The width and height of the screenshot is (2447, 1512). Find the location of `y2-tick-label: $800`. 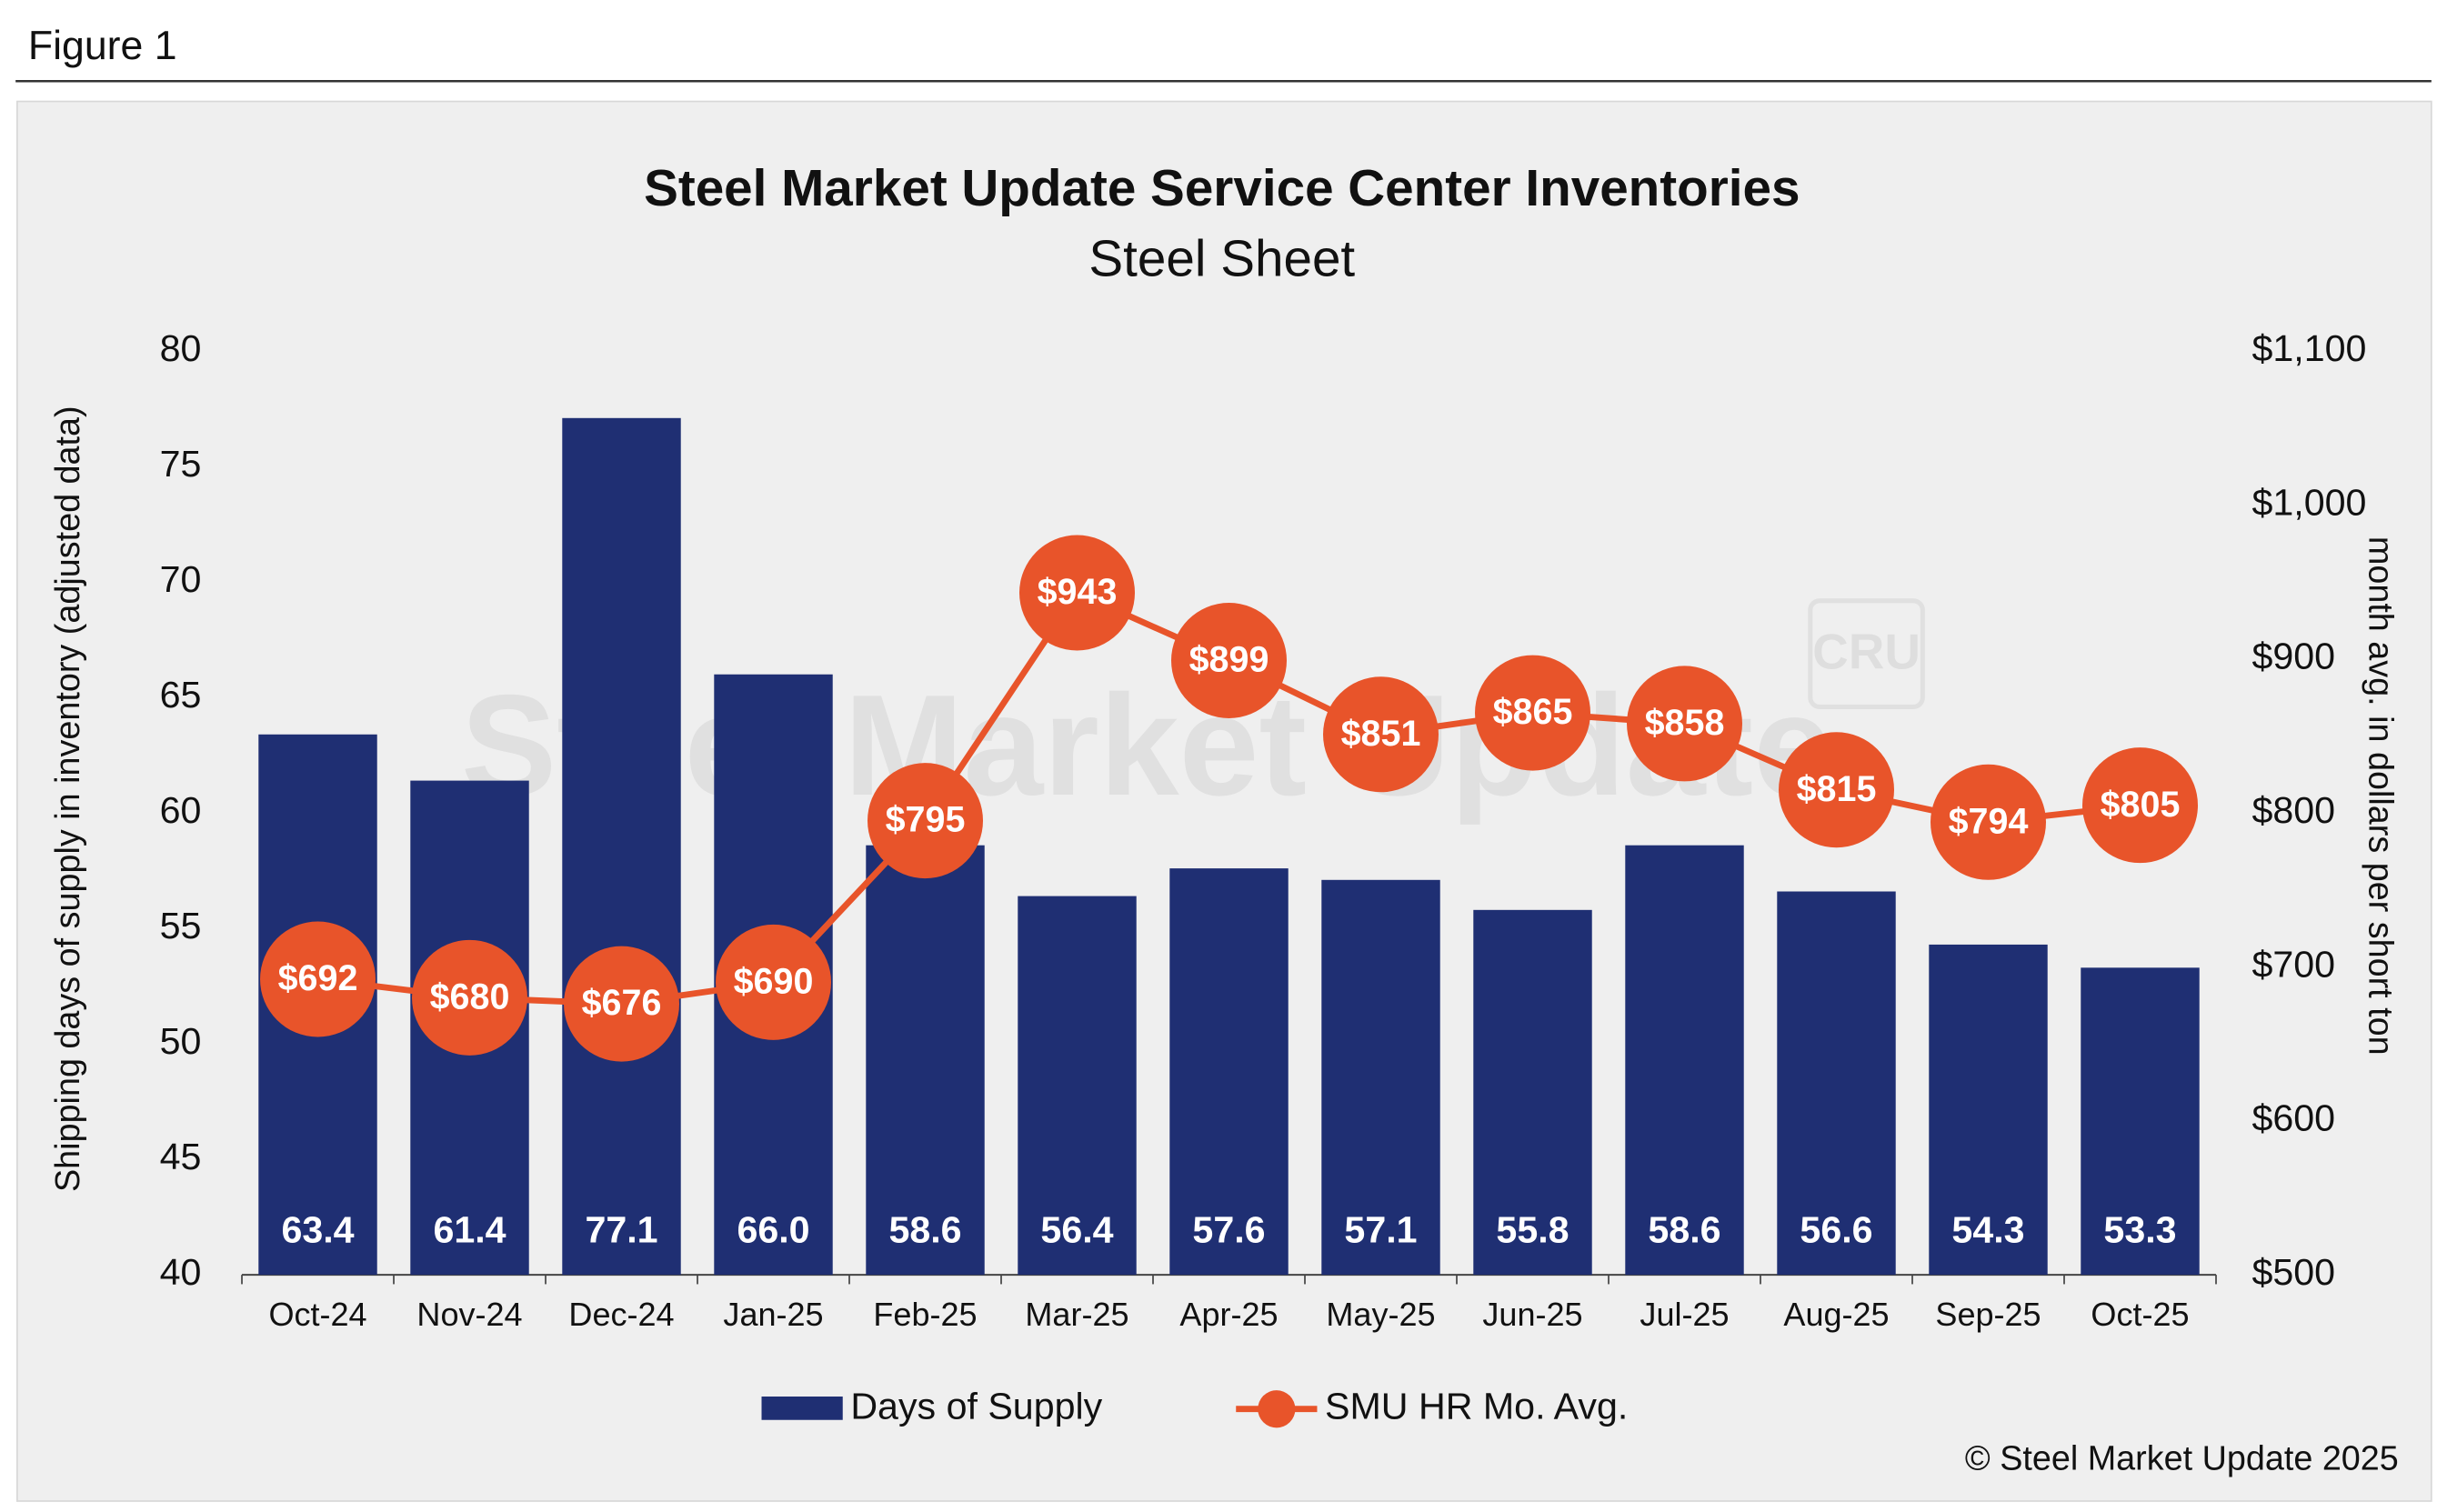

y2-tick-label: $800 is located at coordinates (2293, 810).